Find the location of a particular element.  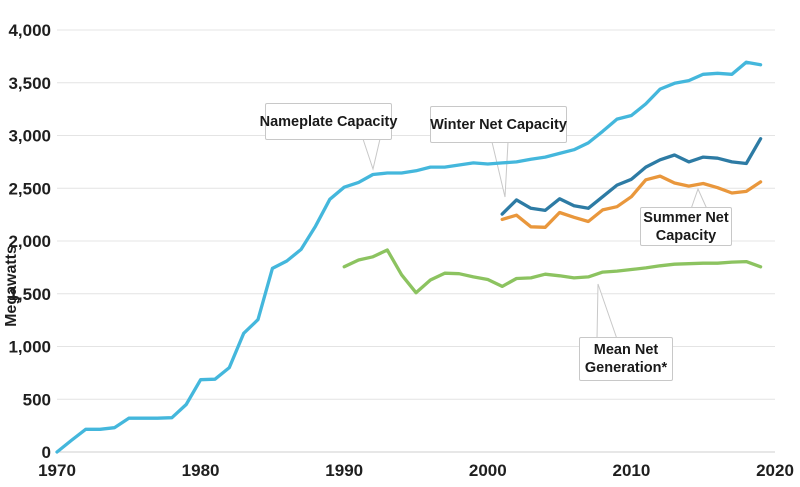

nameplate-callout-pointer is located at coordinates (371, 154).